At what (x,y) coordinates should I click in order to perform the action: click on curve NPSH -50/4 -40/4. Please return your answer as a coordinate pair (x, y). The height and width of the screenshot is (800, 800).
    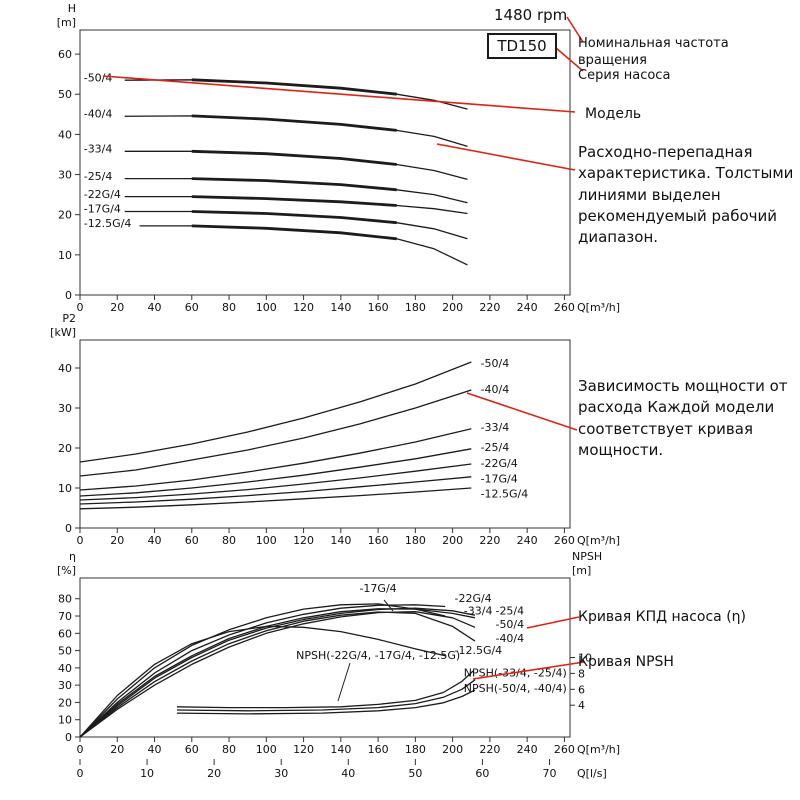
    Looking at the image, I should click on (326, 702).